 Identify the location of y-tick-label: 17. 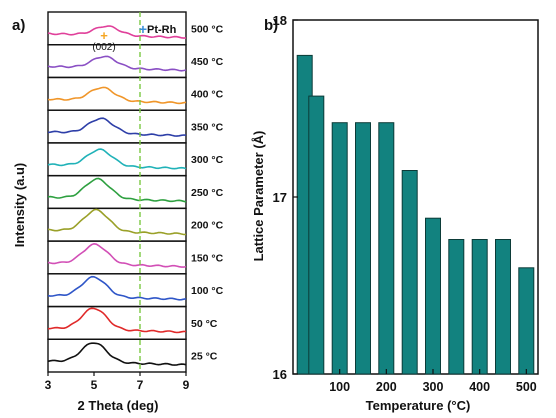
(280, 197).